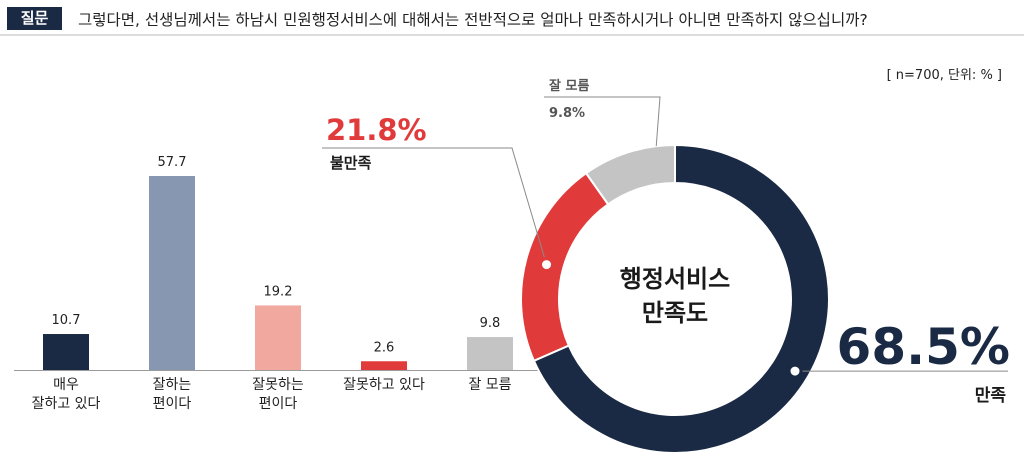 The height and width of the screenshot is (464, 1024). Describe the element at coordinates (569, 86) in the screenshot. I see `slice-name-unknown: 잘 모름` at that location.